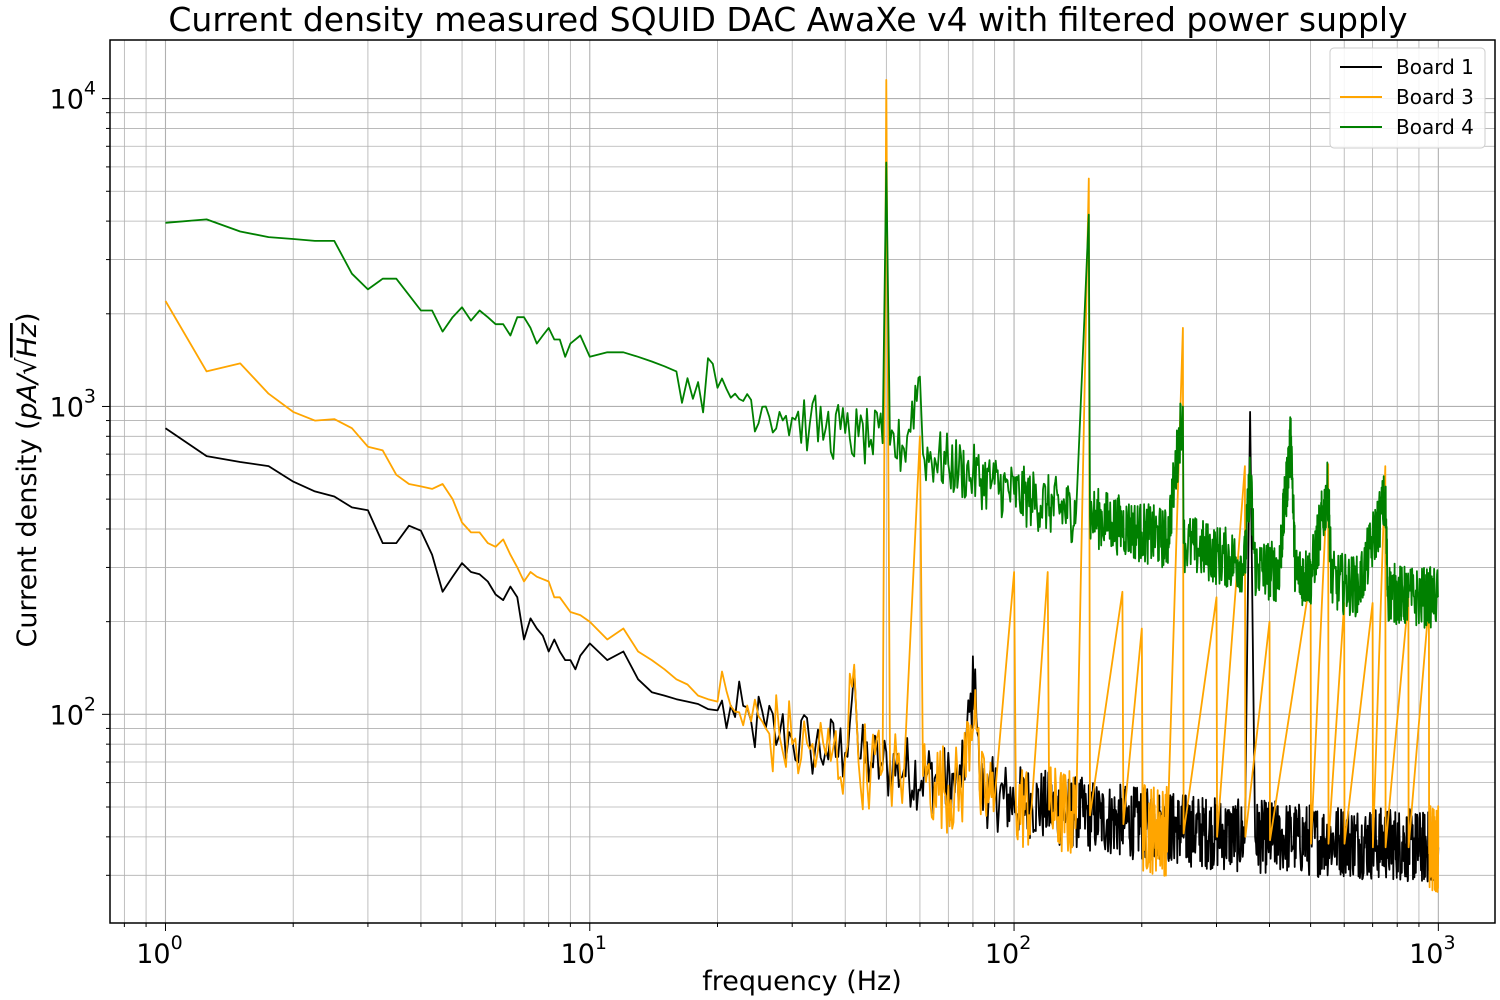  Describe the element at coordinates (27, 339) in the screenshot. I see `y-axis-label-sqrt-arg: Hz` at that location.